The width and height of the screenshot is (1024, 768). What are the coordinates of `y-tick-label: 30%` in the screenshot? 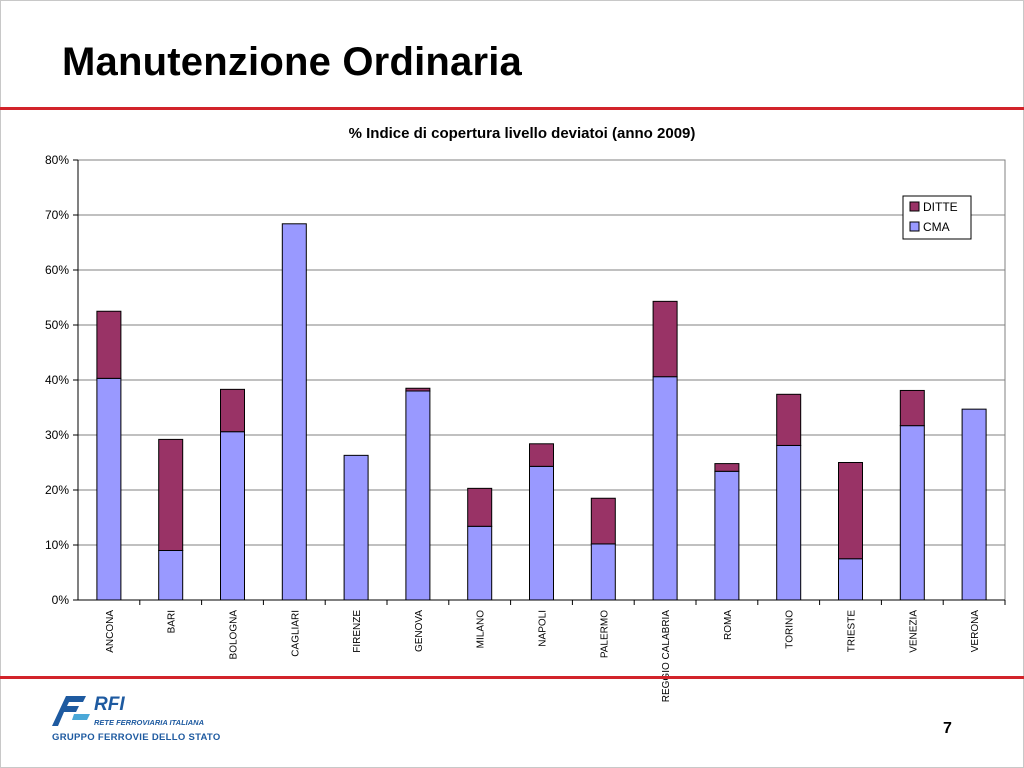 It's located at (57, 435).